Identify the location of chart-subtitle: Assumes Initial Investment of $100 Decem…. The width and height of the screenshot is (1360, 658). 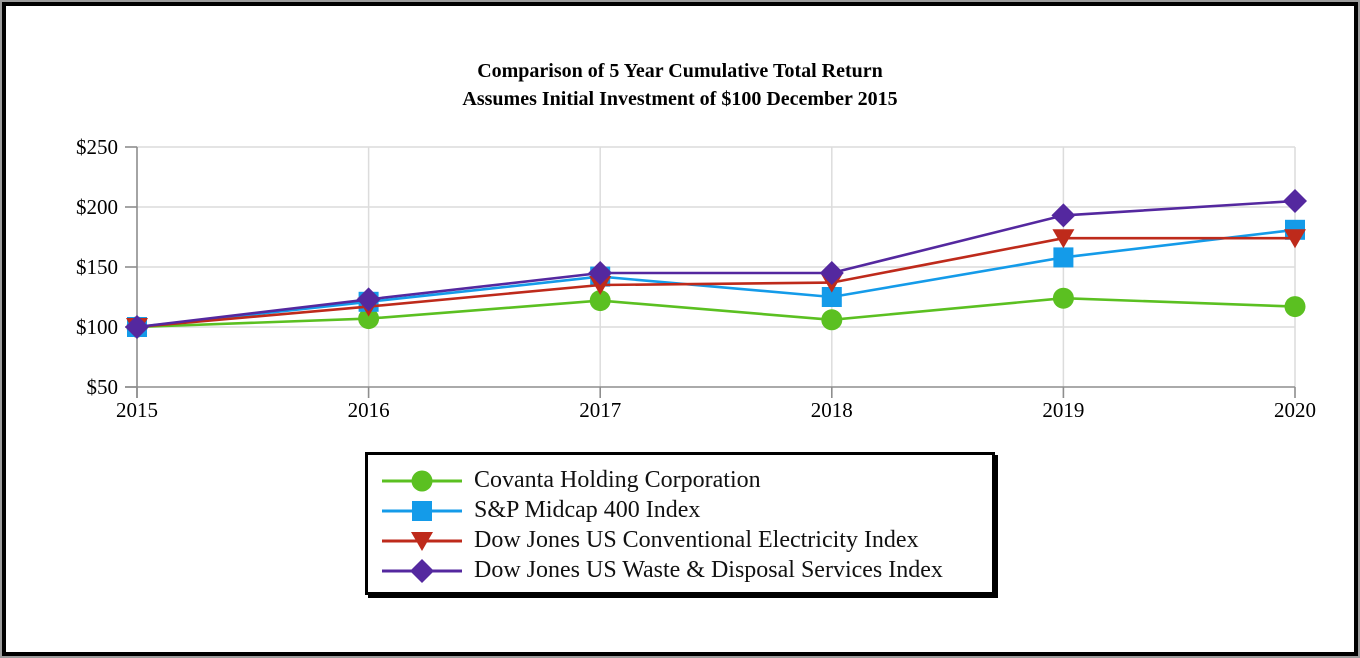
(680, 99).